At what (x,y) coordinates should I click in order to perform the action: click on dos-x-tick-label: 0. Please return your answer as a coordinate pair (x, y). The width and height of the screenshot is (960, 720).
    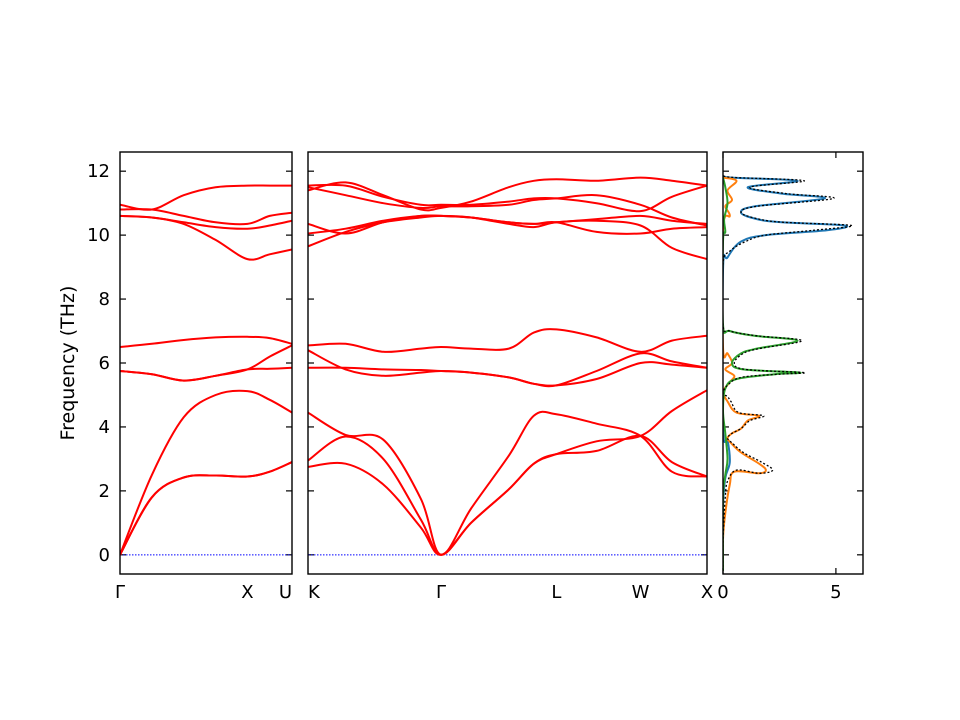
    Looking at the image, I should click on (722, 592).